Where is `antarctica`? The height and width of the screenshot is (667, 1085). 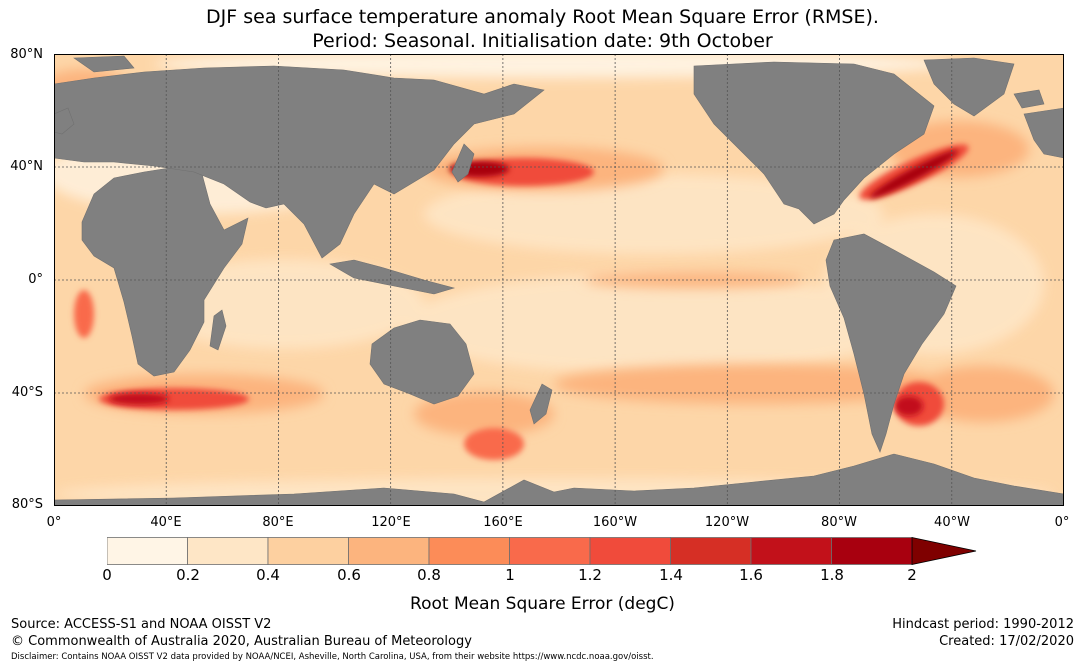
antarctica is located at coordinates (559, 479).